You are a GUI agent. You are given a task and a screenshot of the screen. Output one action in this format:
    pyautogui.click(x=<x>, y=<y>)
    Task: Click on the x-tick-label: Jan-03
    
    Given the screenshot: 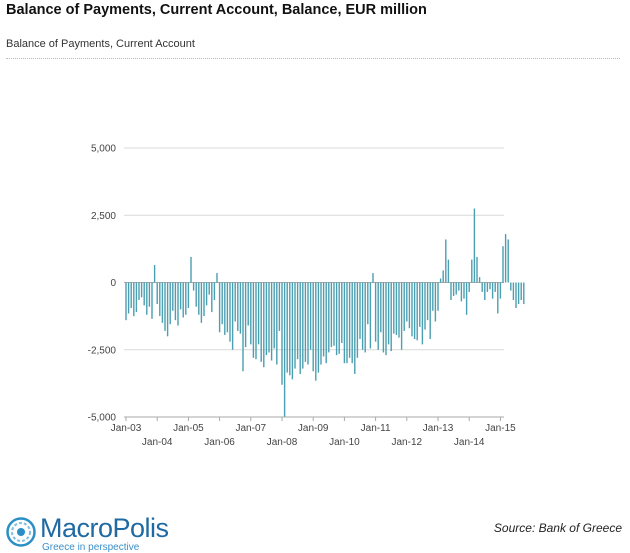 What is the action you would take?
    pyautogui.click(x=126, y=428)
    